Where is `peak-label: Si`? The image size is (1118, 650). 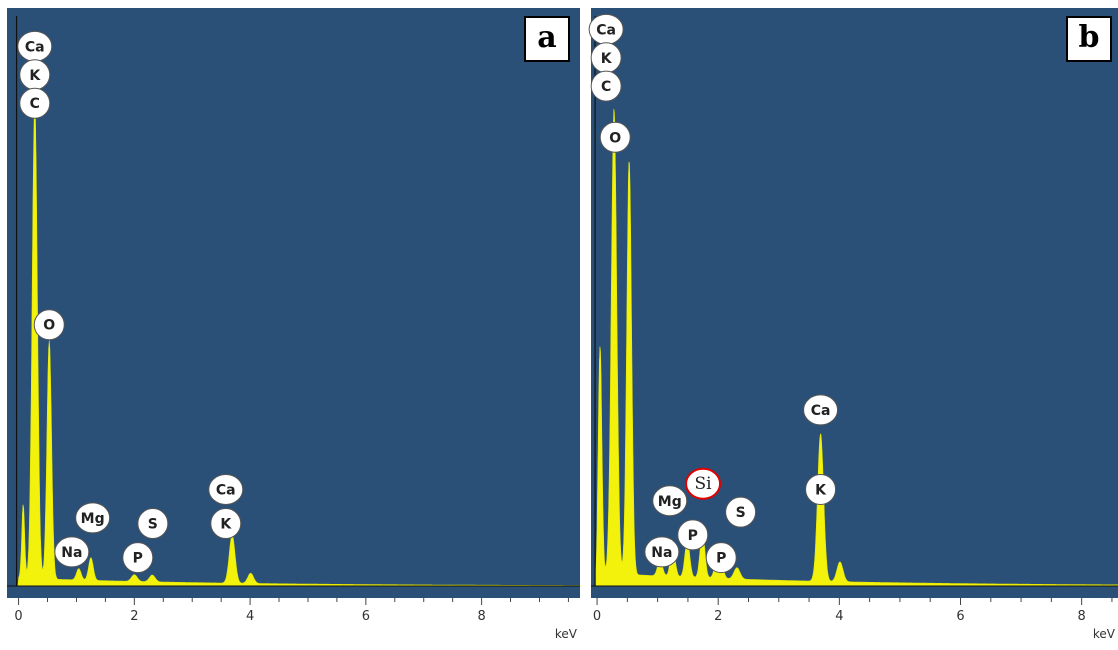 peak-label: Si is located at coordinates (703, 483).